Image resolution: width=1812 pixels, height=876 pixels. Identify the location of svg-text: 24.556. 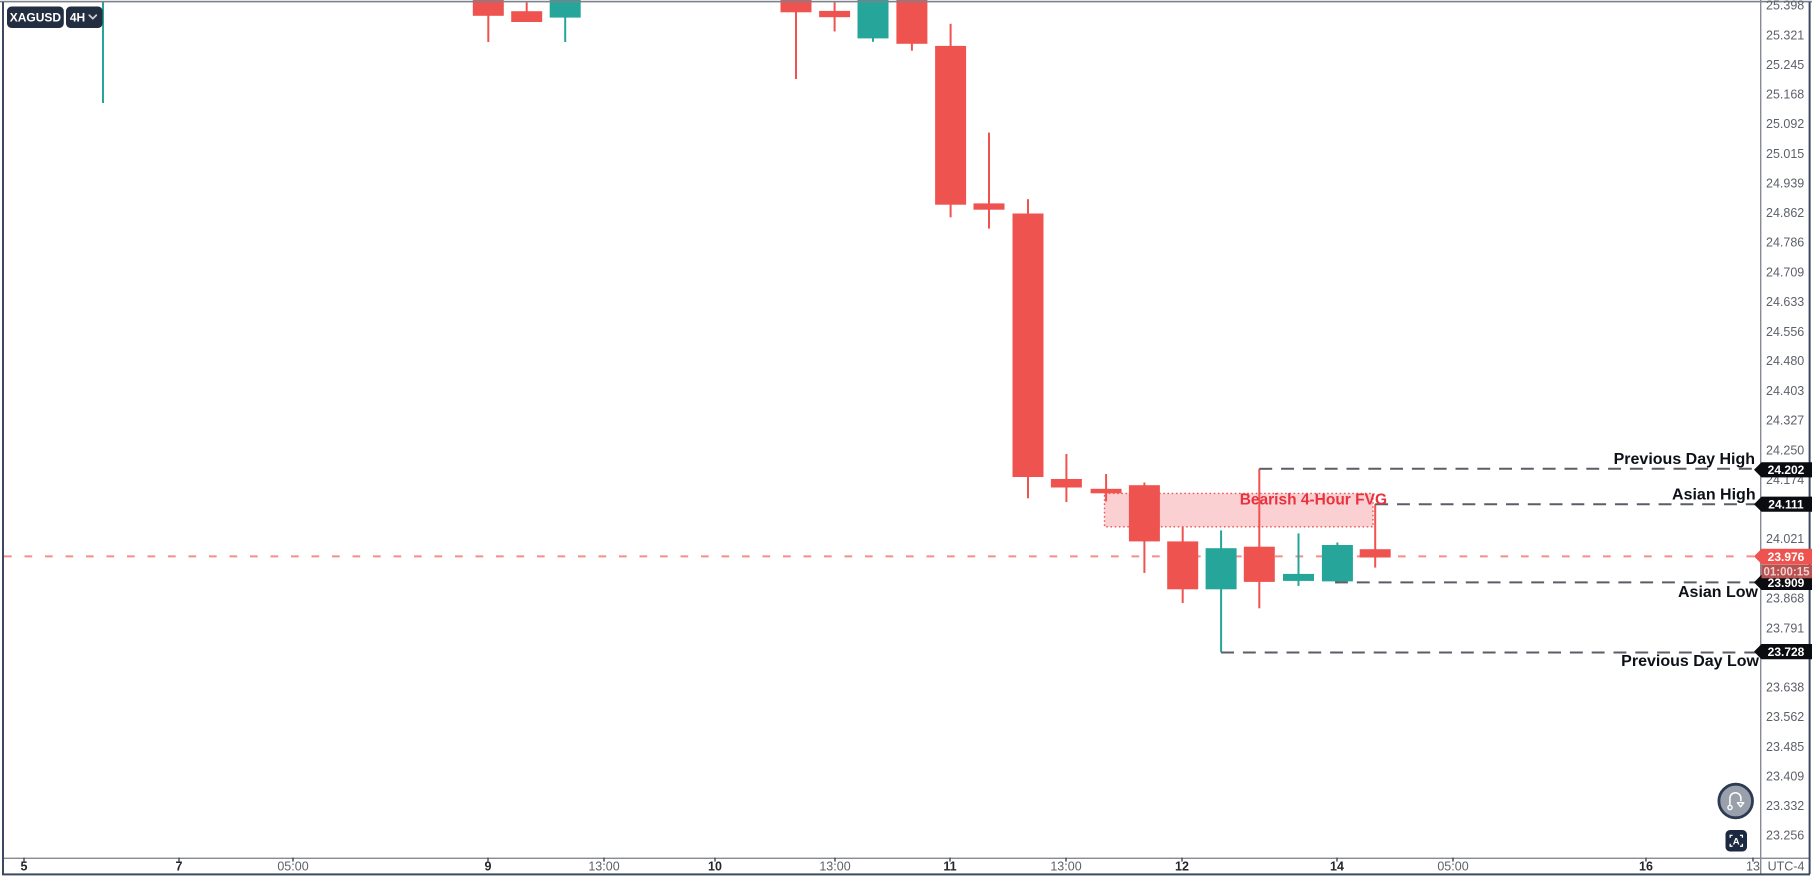
(1785, 332).